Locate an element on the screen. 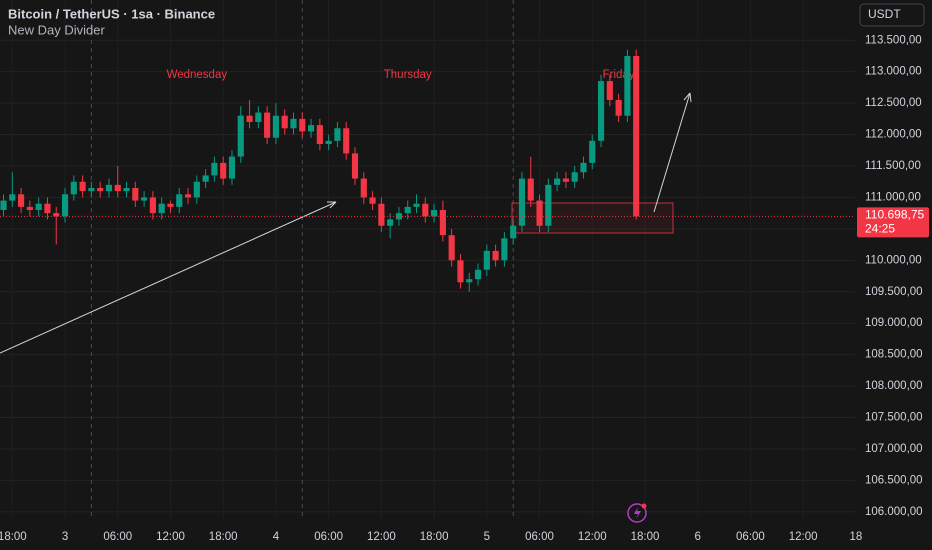 The width and height of the screenshot is (932, 550). currency-button is located at coordinates (892, 15).